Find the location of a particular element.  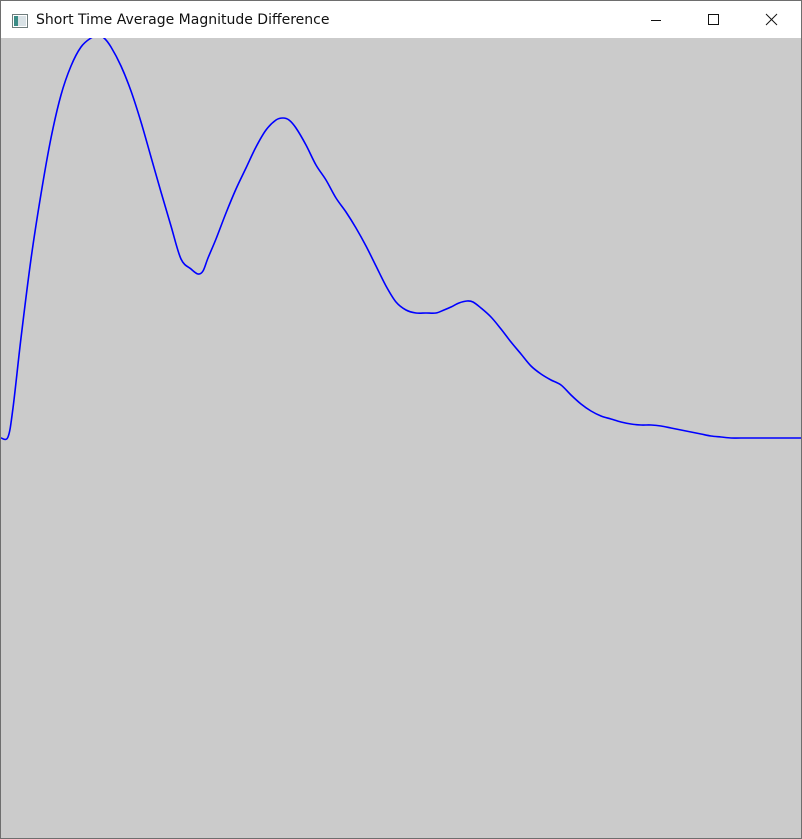

maximize-icon is located at coordinates (713, 19).